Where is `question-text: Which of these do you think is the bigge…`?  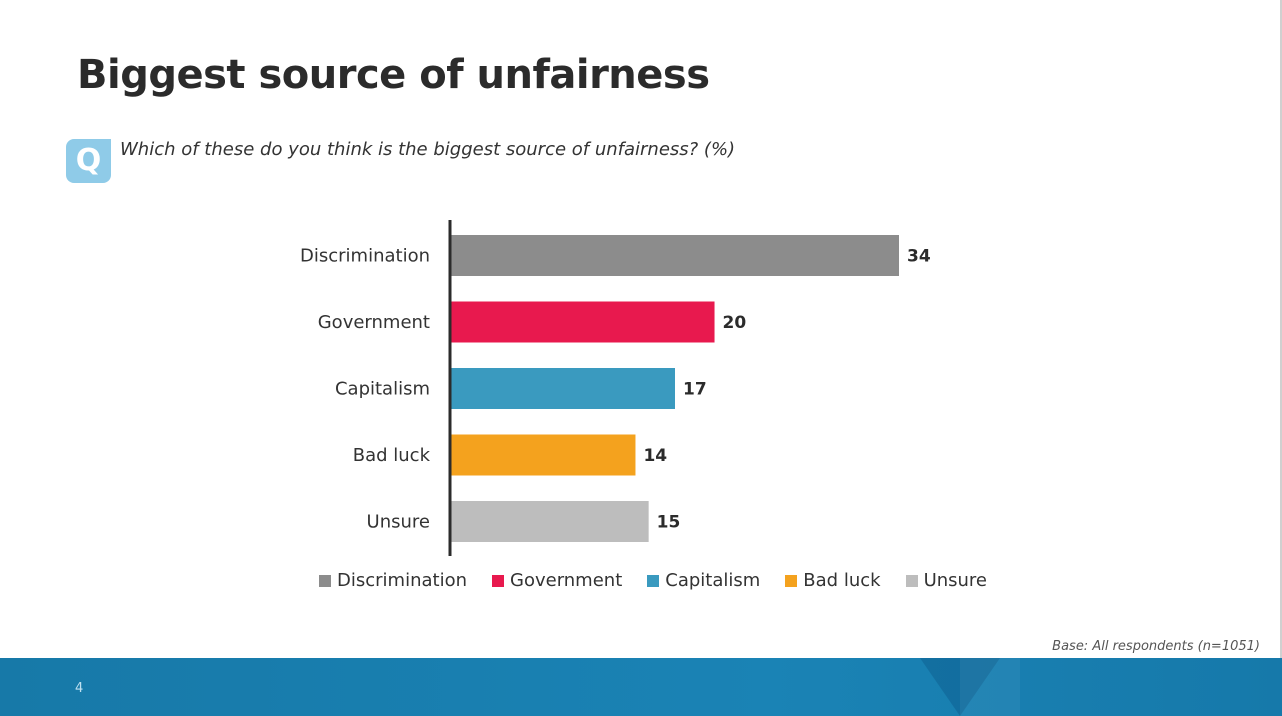 question-text: Which of these do you think is the bigge… is located at coordinates (428, 149).